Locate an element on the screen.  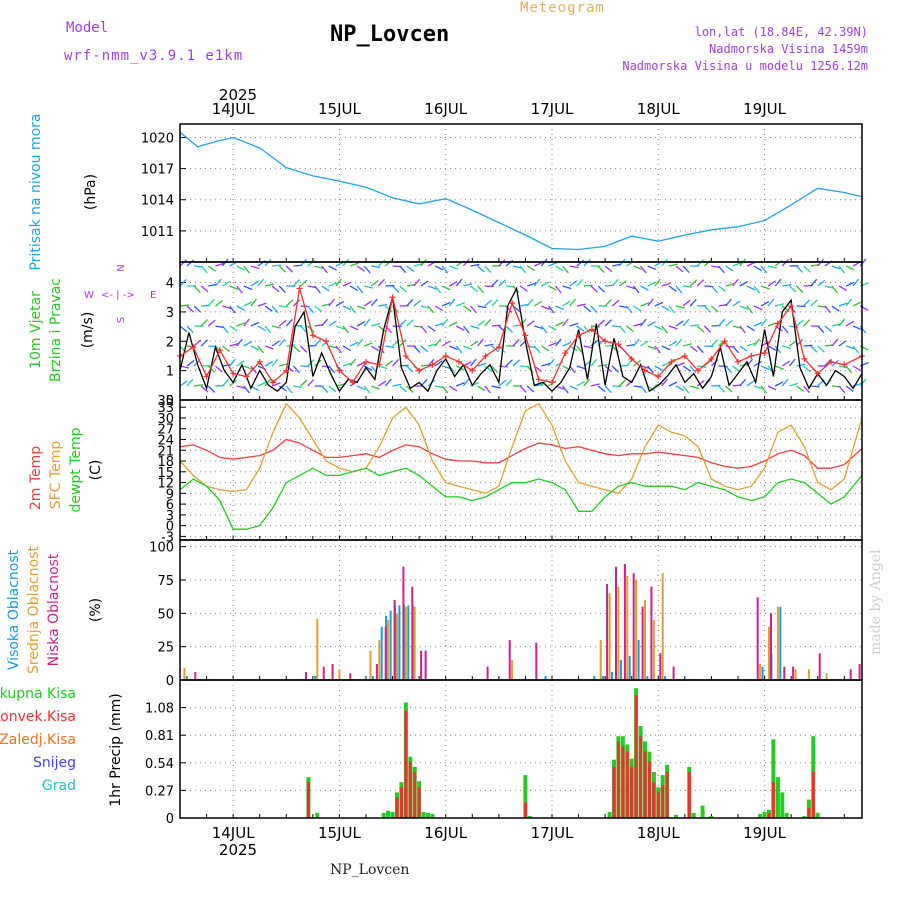
y-tick-label: 2 is located at coordinates (170, 342).